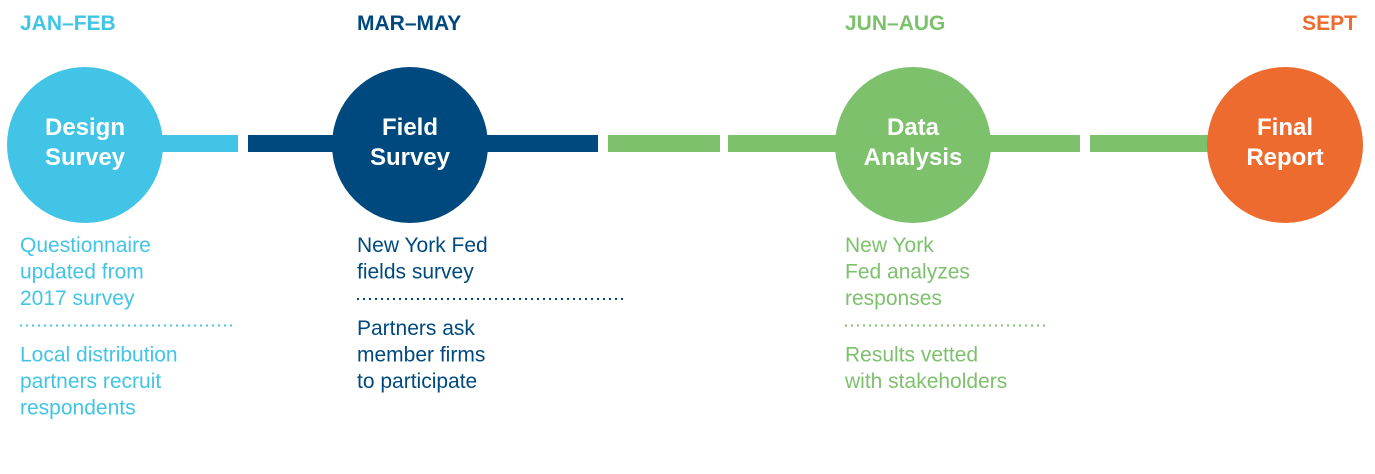  I want to click on connector, so click(664, 143).